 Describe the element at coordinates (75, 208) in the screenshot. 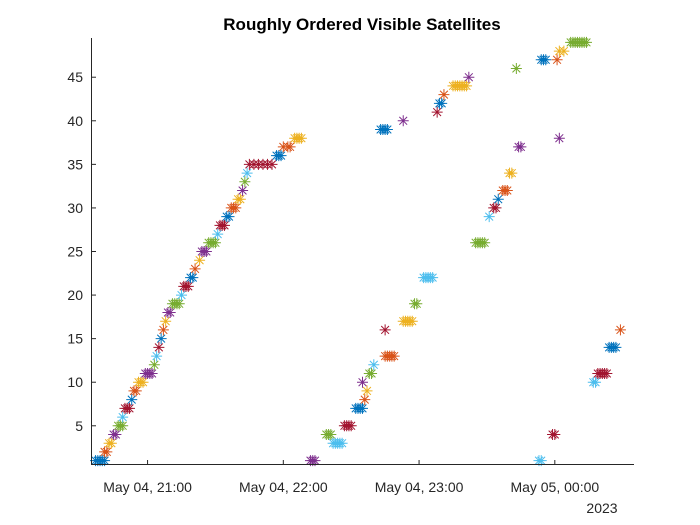

I see `y-tick-label: 30` at that location.